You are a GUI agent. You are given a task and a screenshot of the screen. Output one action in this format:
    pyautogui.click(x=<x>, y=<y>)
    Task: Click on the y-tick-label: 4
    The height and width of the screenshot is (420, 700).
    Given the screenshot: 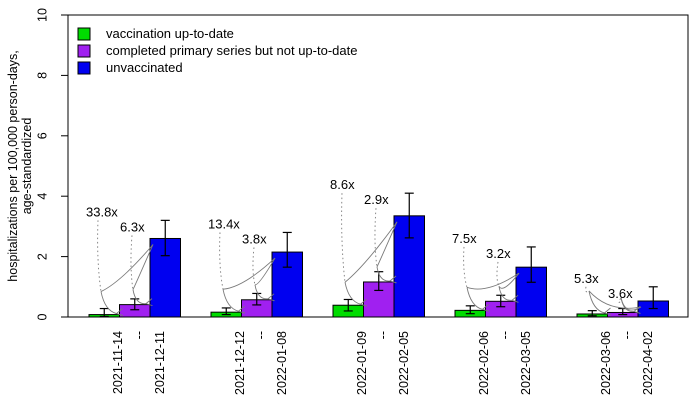 What is the action you would take?
    pyautogui.click(x=42, y=196)
    